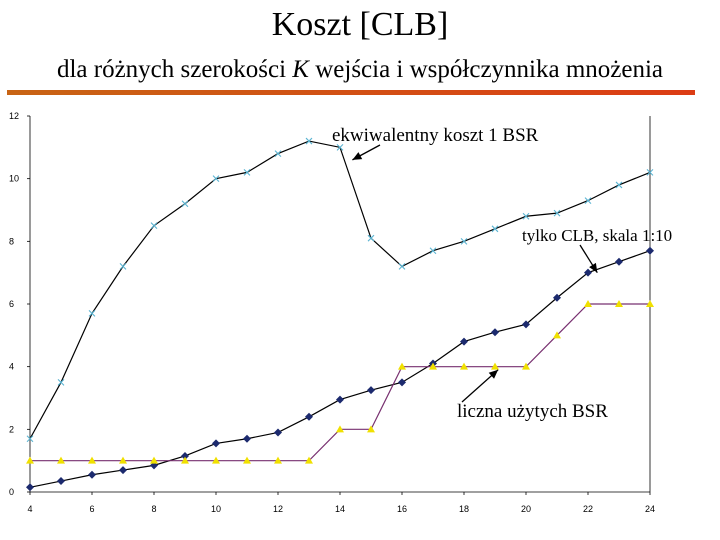 The height and width of the screenshot is (540, 720). What do you see at coordinates (360, 24) in the screenshot?
I see `chart-title: Koszt [CLB]` at bounding box center [360, 24].